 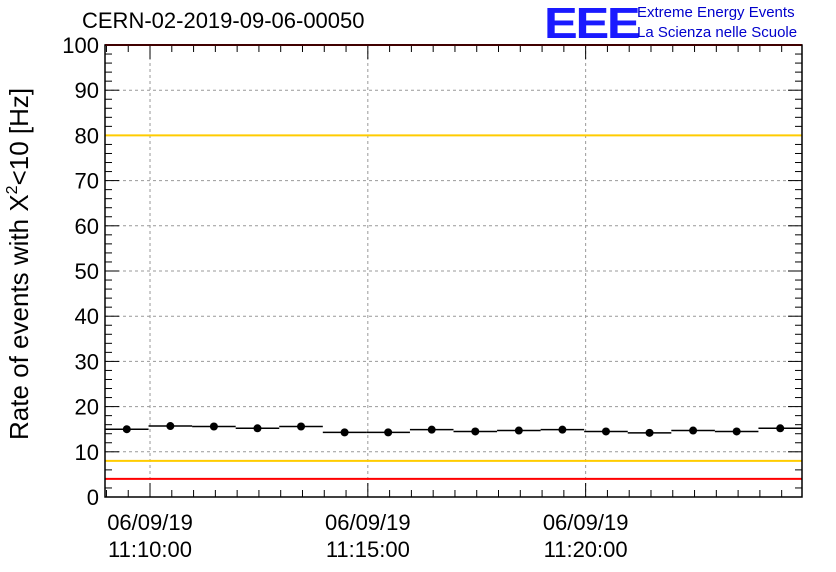 I want to click on y-tick-label: 50, so click(x=87, y=271).